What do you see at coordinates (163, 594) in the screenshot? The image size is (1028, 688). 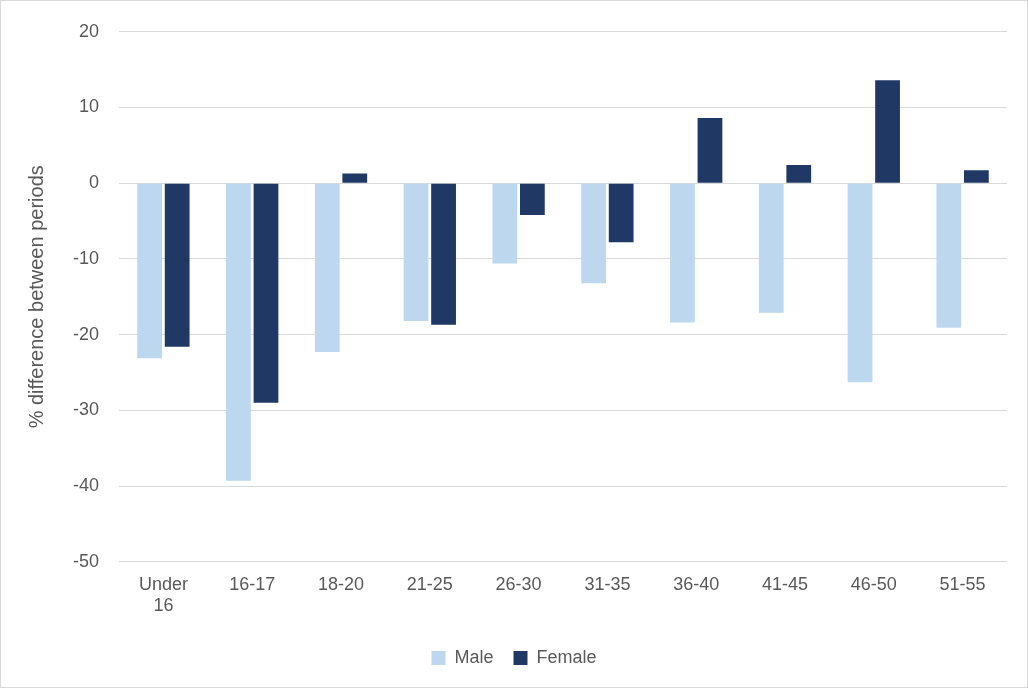 I see `x-tick-label: Under 16` at bounding box center [163, 594].